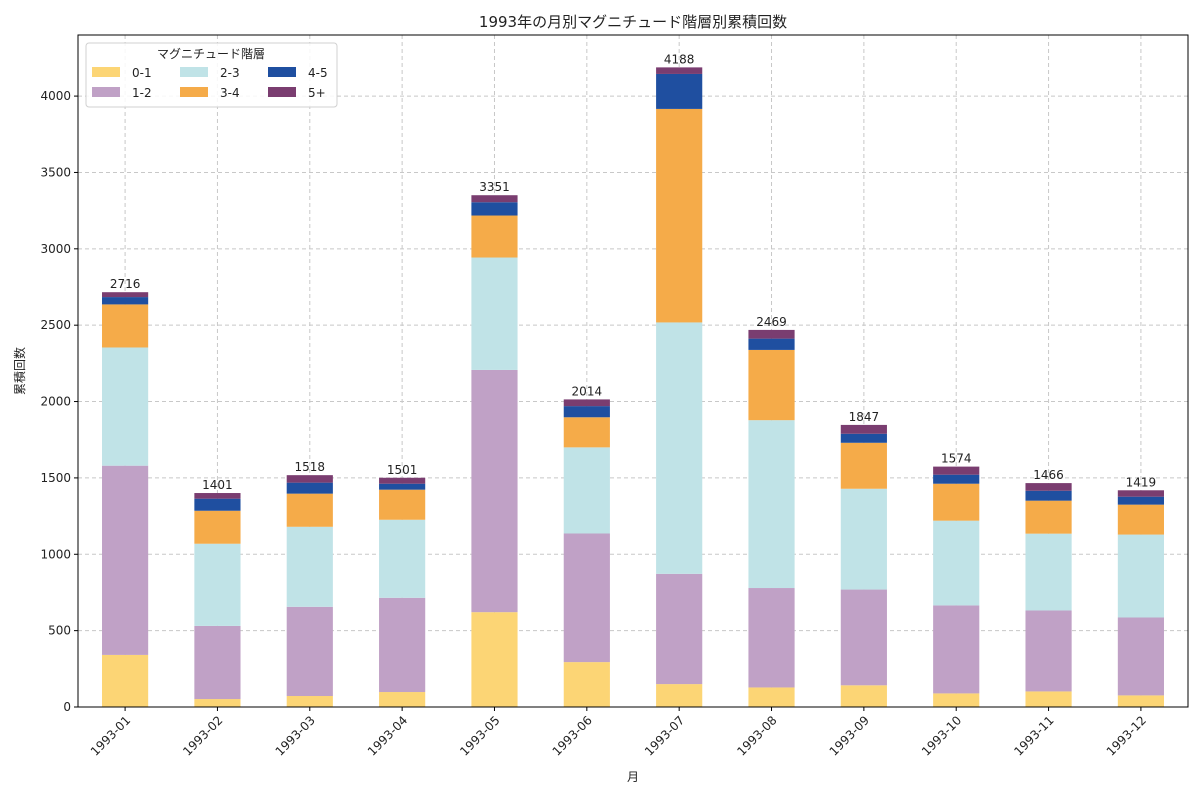 The height and width of the screenshot is (804, 1200). I want to click on y-tick-label: 3000, so click(55, 249).